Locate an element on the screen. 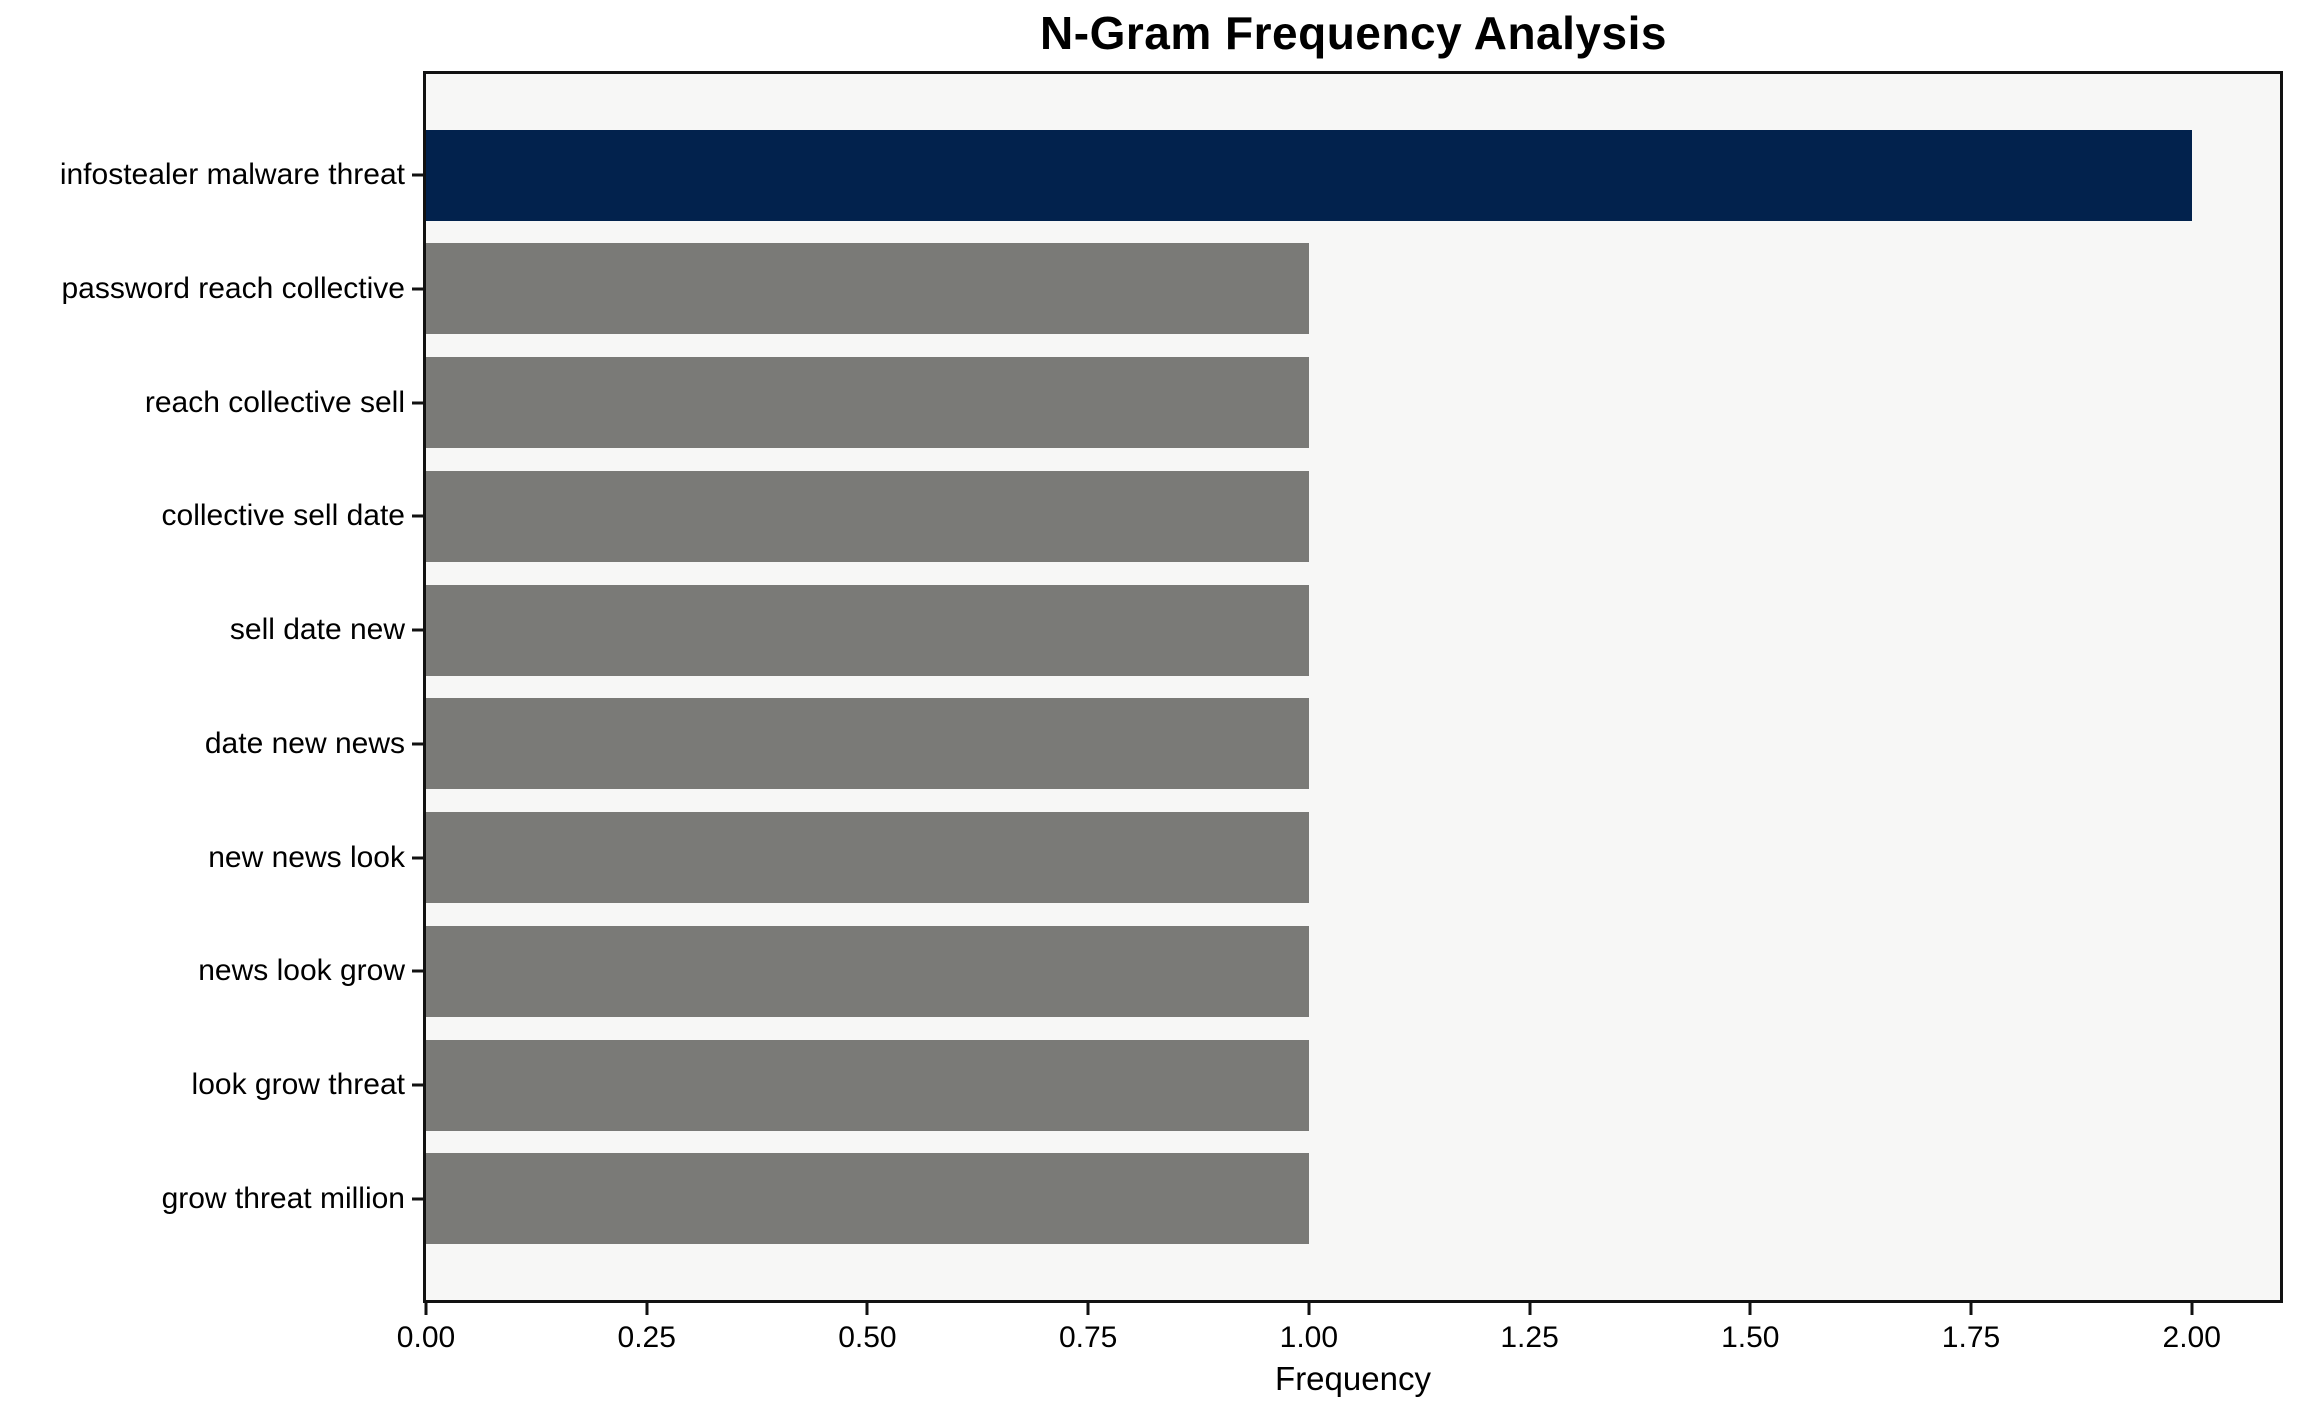 The image size is (2303, 1414). y-tick-label: collective sell date is located at coordinates (283, 516).